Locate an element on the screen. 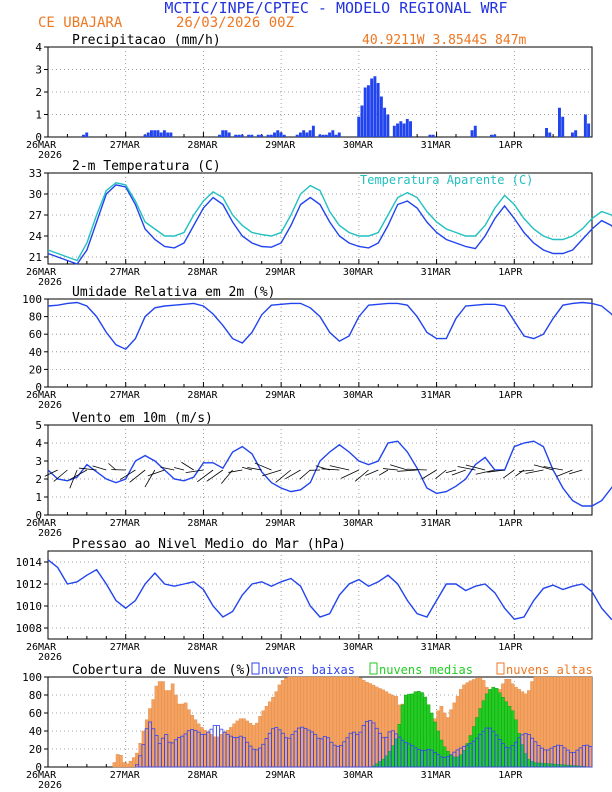  y-tick-label: 60 is located at coordinates (35, 334).